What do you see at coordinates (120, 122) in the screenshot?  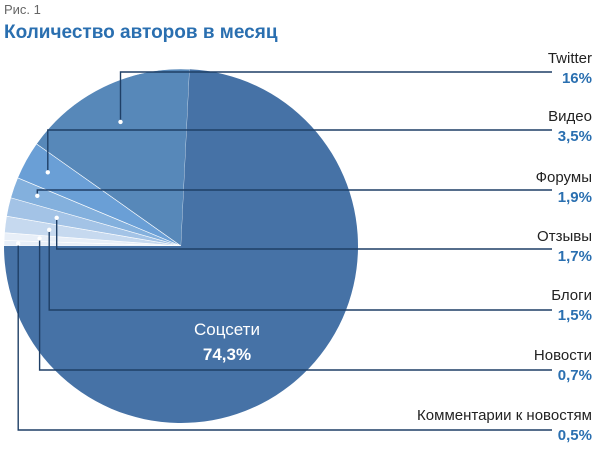 I see `leader-dot-twitter` at bounding box center [120, 122].